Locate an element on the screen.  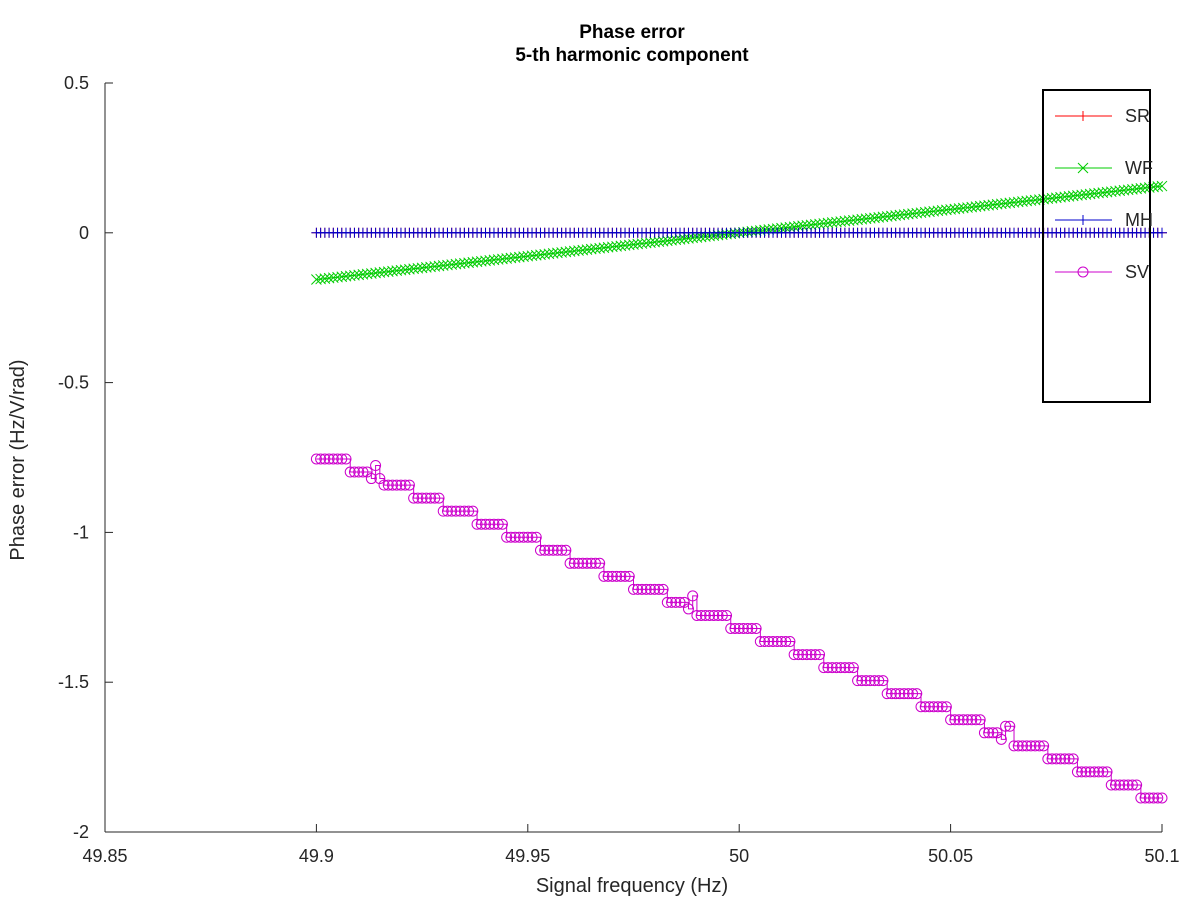
y-tick-label: -1 is located at coordinates (81, 532).